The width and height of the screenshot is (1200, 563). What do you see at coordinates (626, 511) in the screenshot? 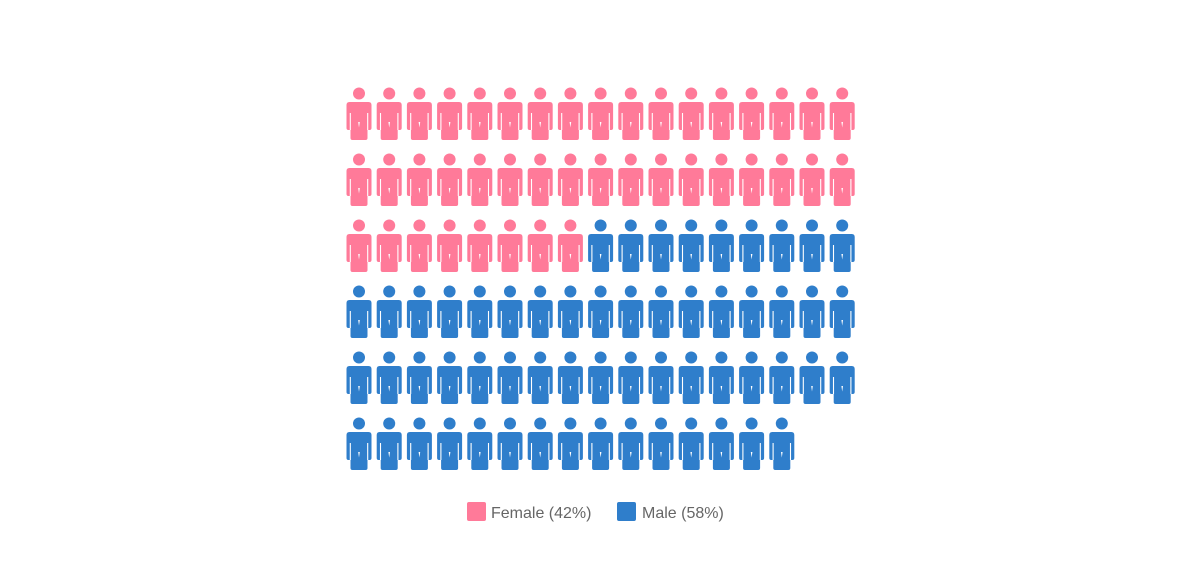
I see `legend-swatch-male` at bounding box center [626, 511].